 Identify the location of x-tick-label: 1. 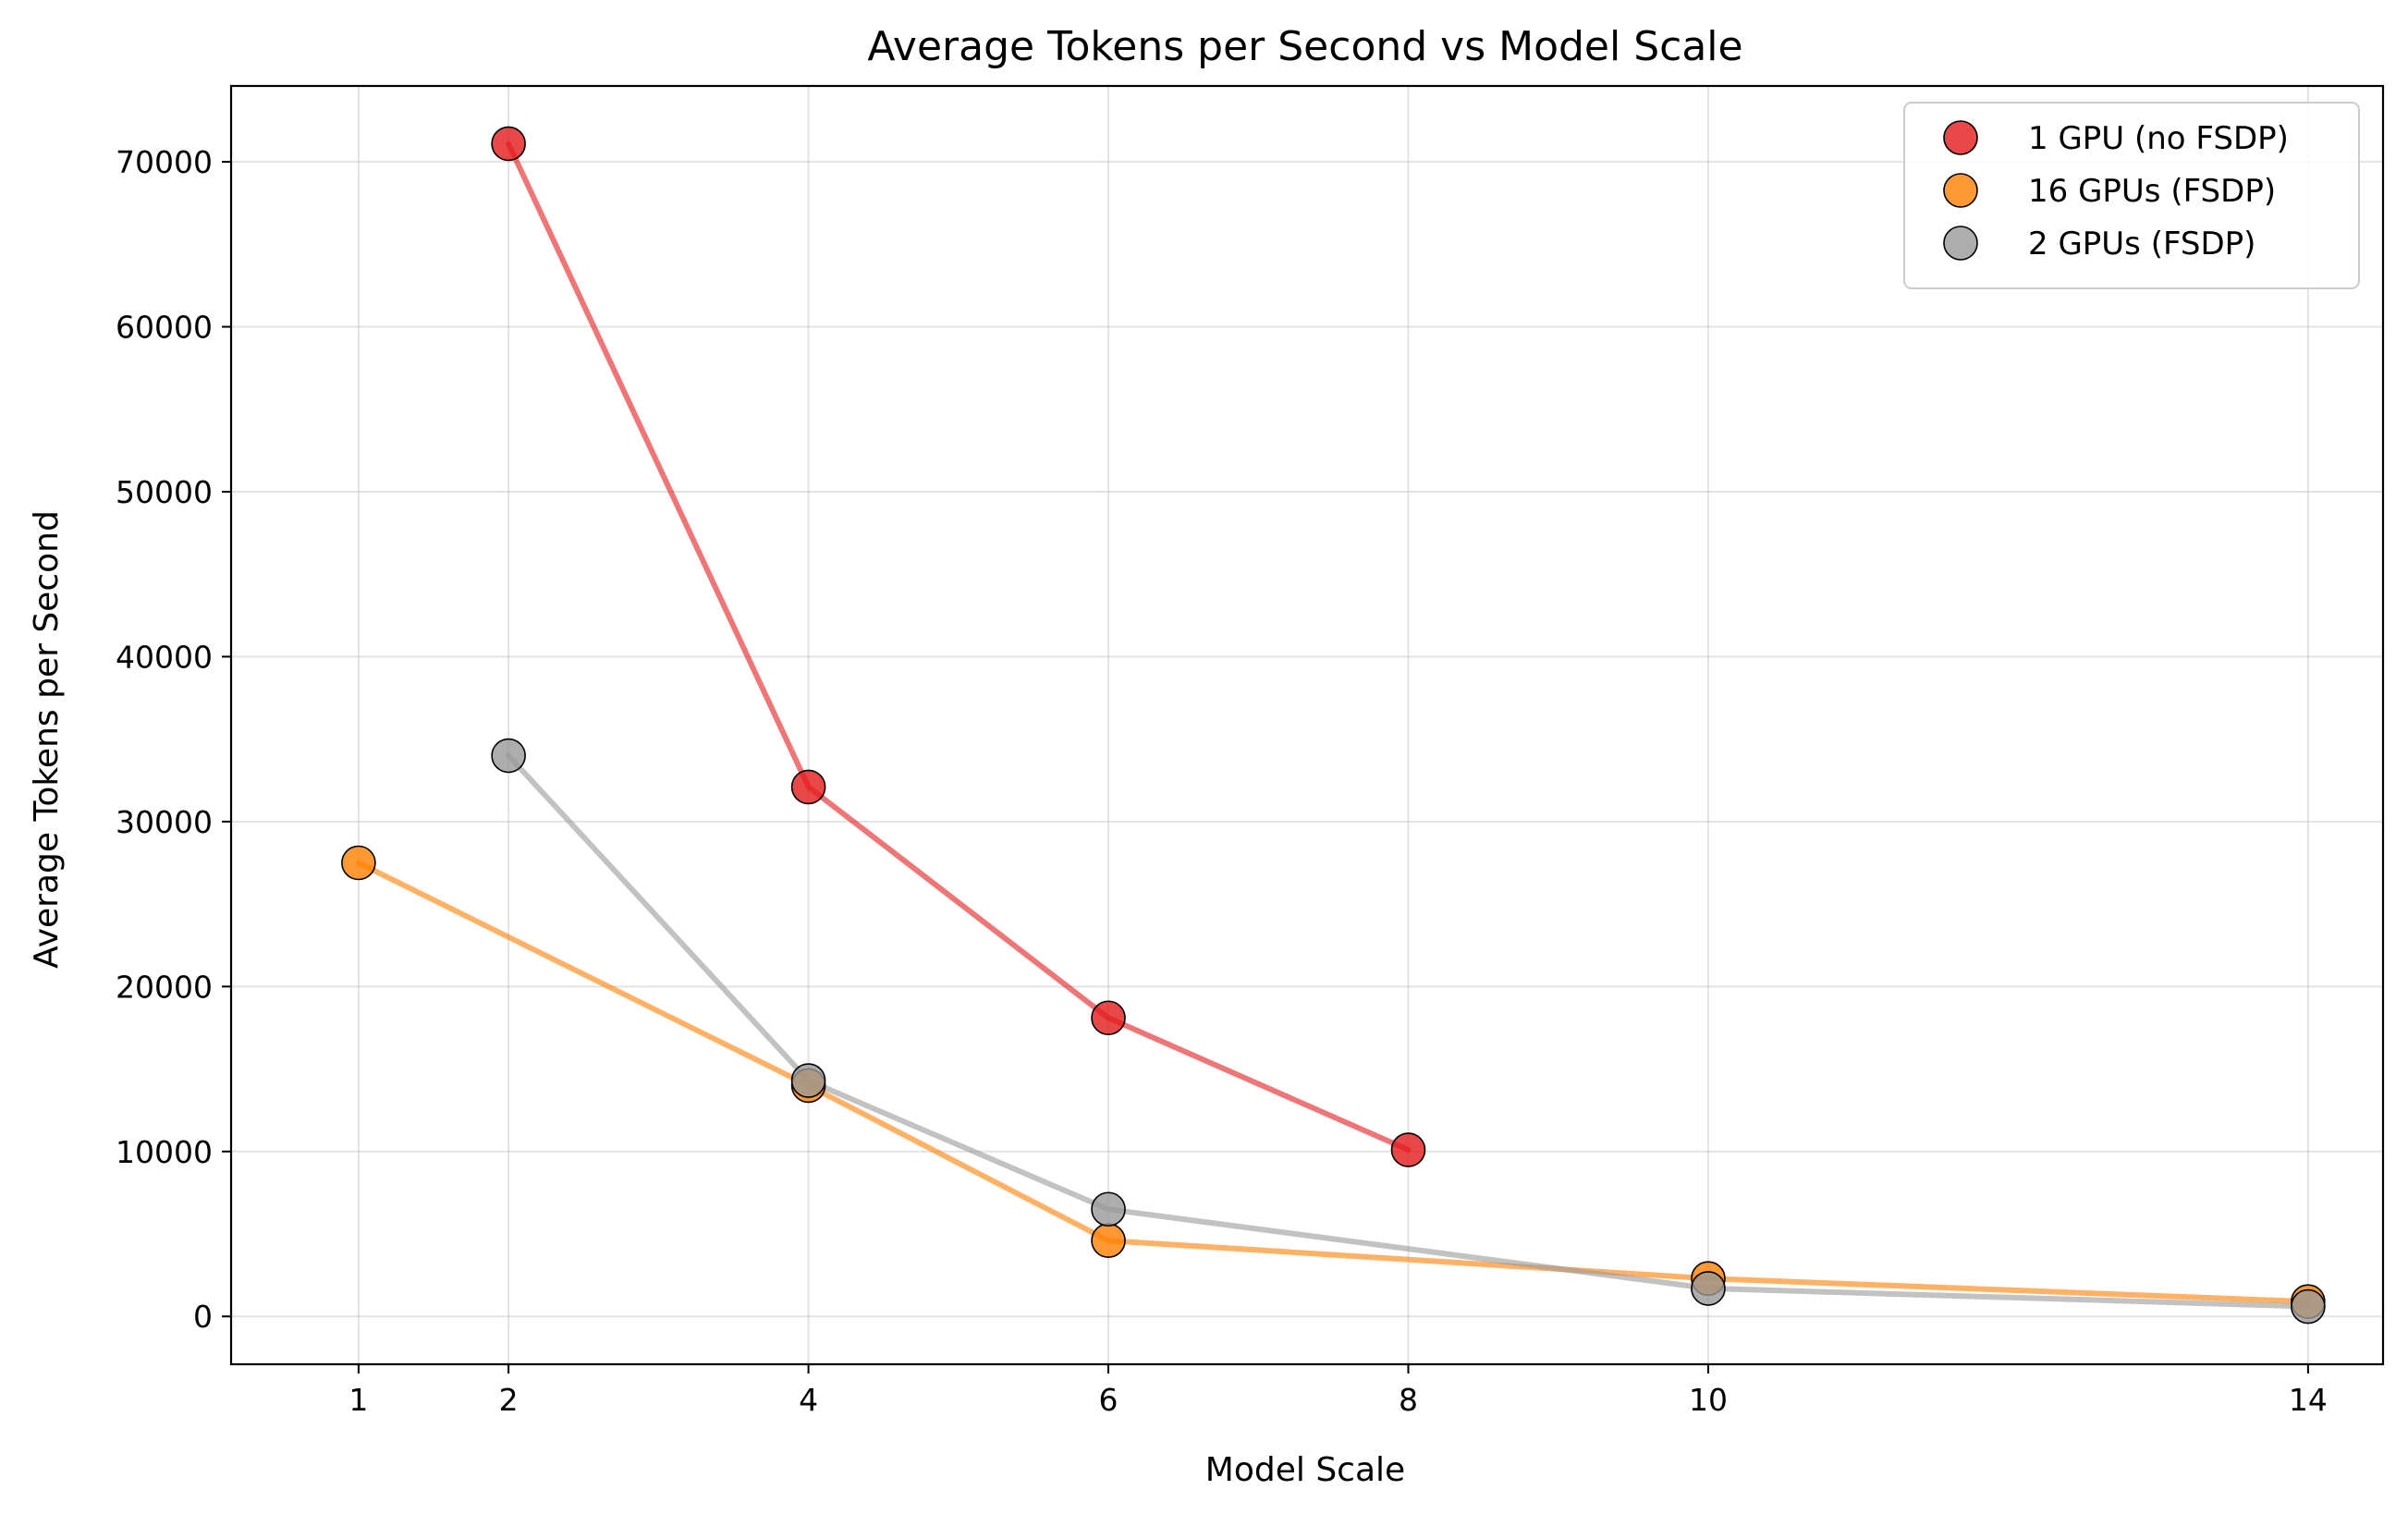
(358, 1400).